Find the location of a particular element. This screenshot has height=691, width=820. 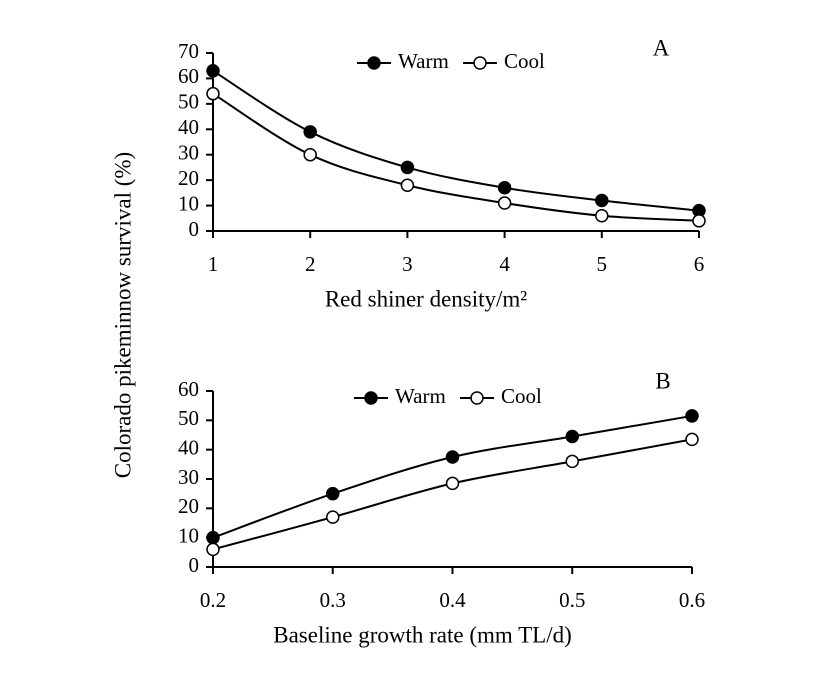

panel-label: B is located at coordinates (662, 380).